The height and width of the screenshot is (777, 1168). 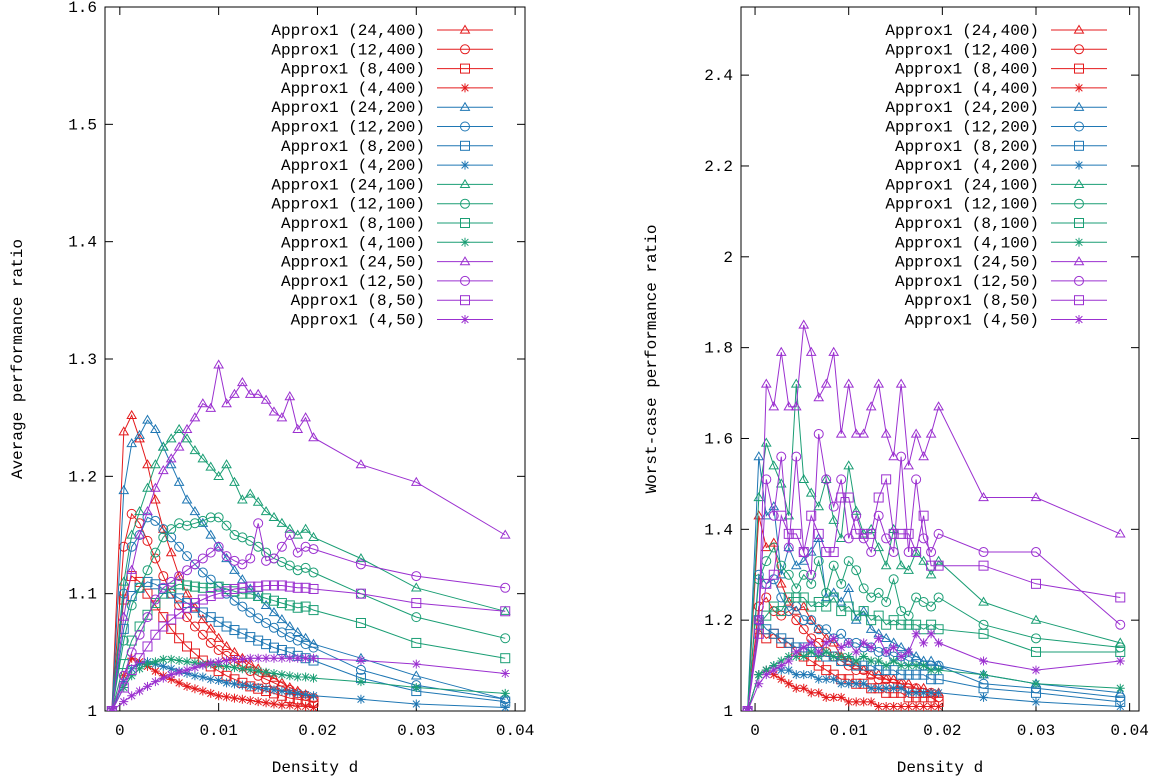 I want to click on legend-label: Approx1 (24,100), so click(x=962, y=185).